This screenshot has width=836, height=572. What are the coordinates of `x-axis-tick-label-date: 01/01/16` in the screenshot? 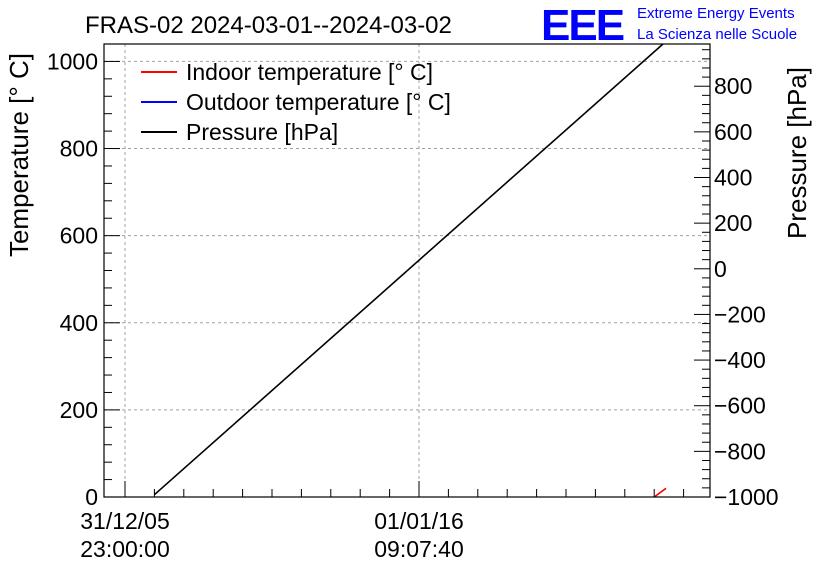 It's located at (419, 521).